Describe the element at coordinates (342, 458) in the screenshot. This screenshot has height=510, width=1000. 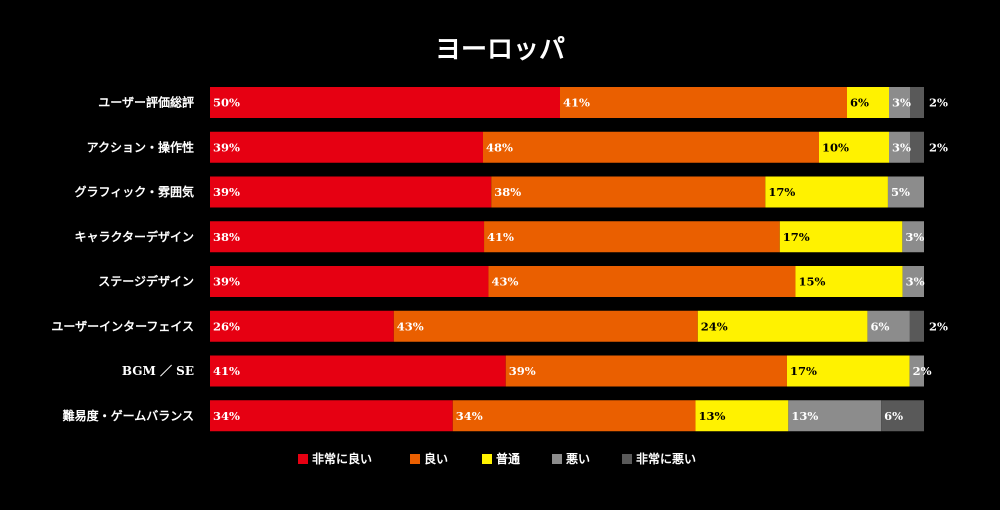
I see `legend-label: 非常に良い` at that location.